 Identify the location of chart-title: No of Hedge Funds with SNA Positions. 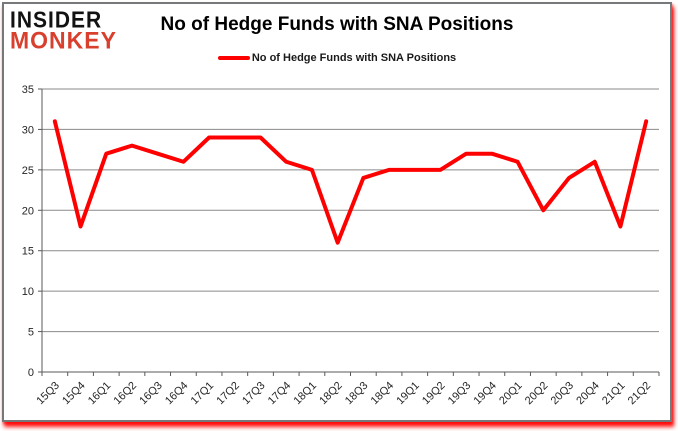
(337, 24).